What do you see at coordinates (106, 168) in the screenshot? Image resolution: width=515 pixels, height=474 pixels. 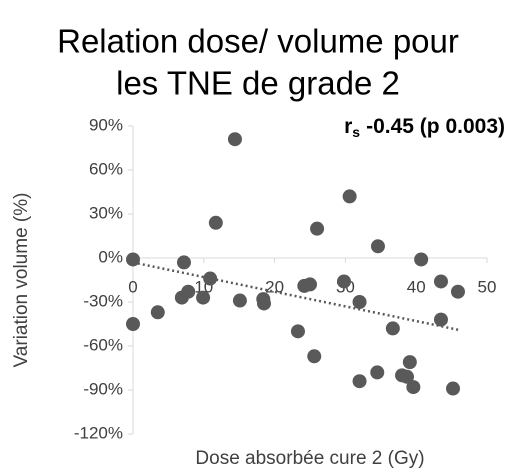 I see `y-tick-label: 60%` at bounding box center [106, 168].